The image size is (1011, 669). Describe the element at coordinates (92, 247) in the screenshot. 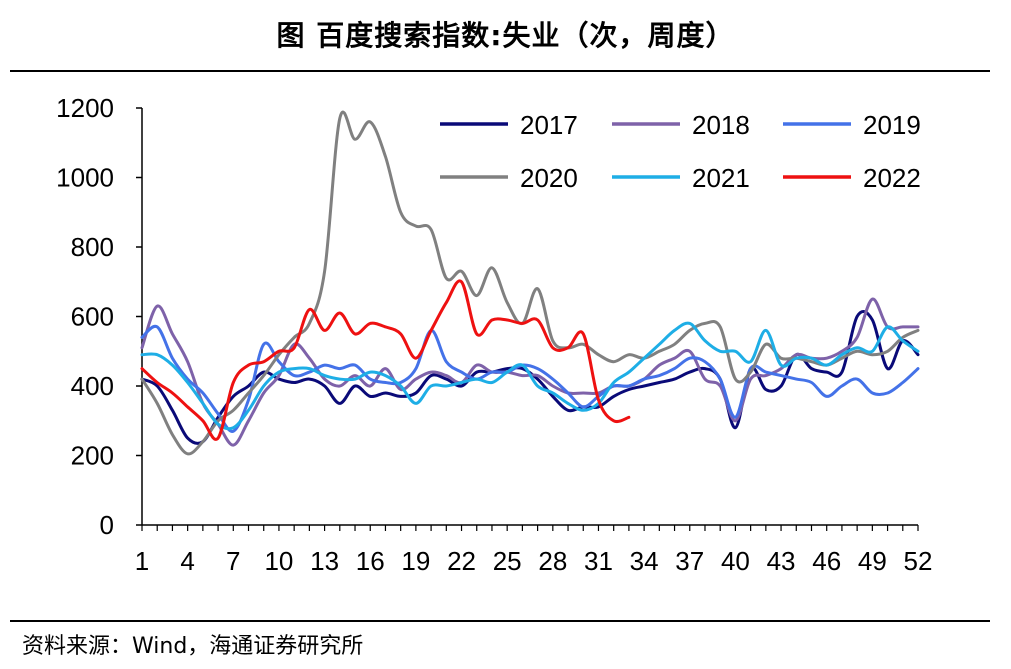

I see `y-tick-label: 800` at that location.